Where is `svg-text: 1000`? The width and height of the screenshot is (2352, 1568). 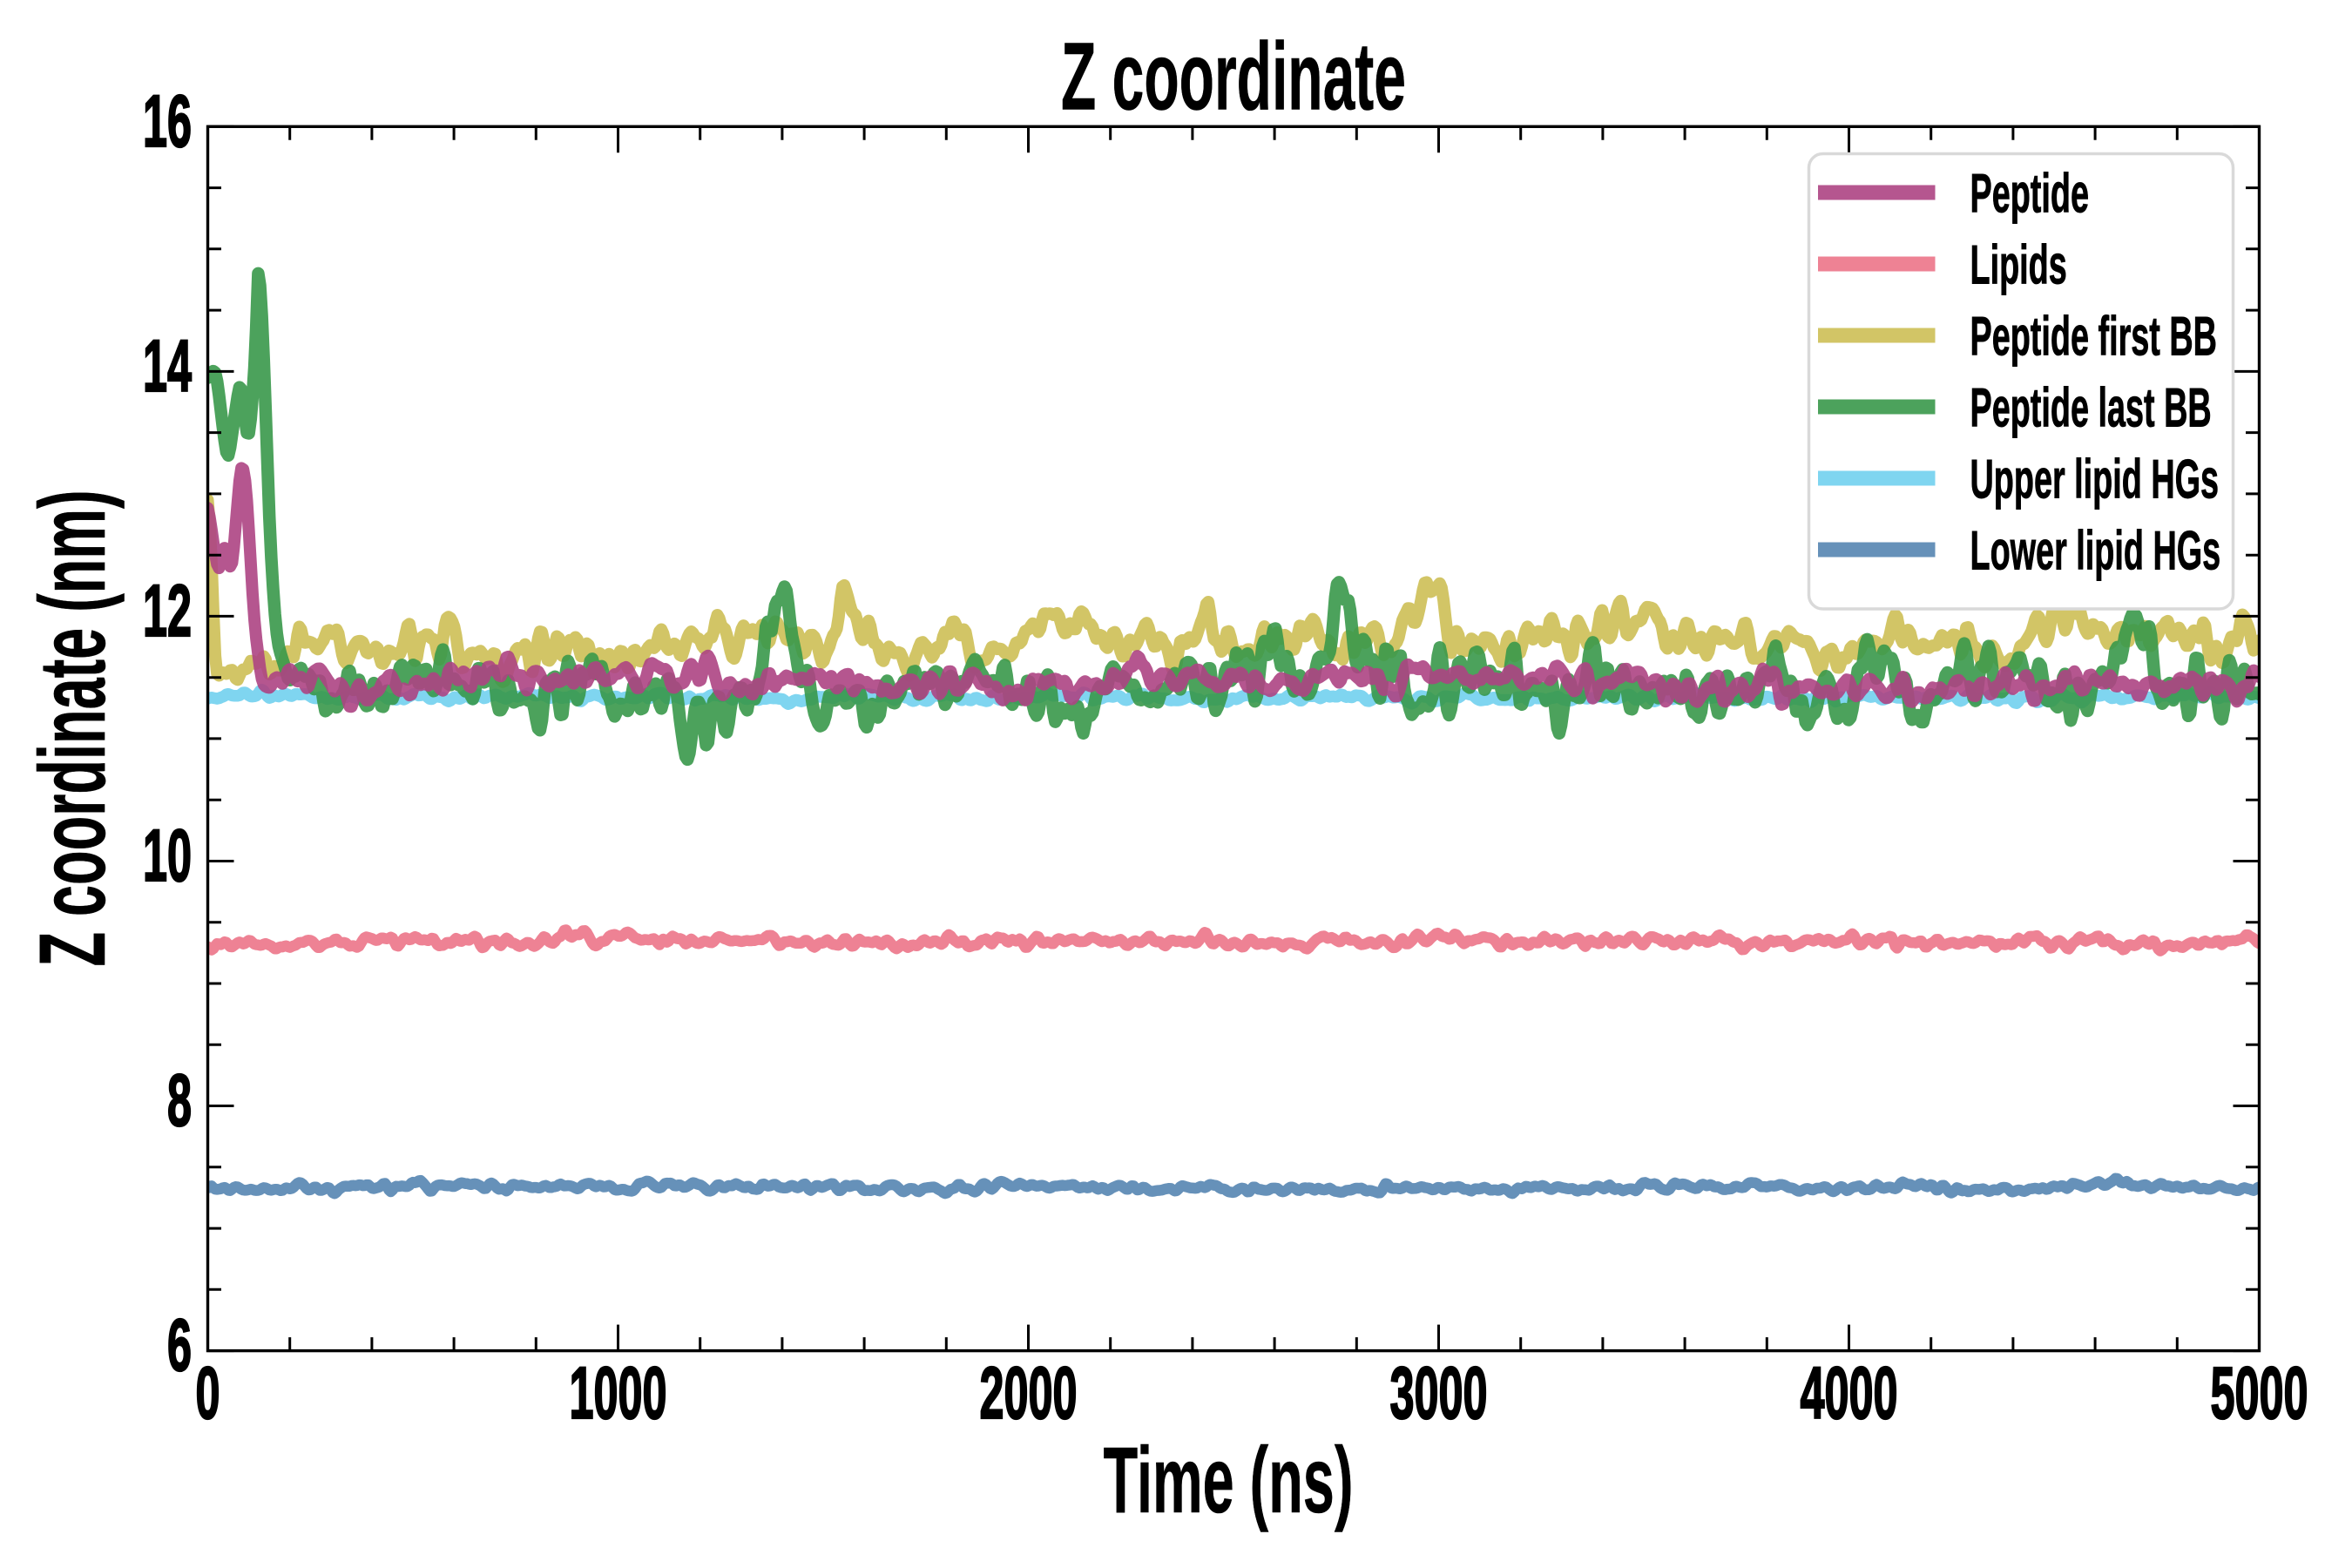
svg-text: 1000 is located at coordinates (618, 1393).